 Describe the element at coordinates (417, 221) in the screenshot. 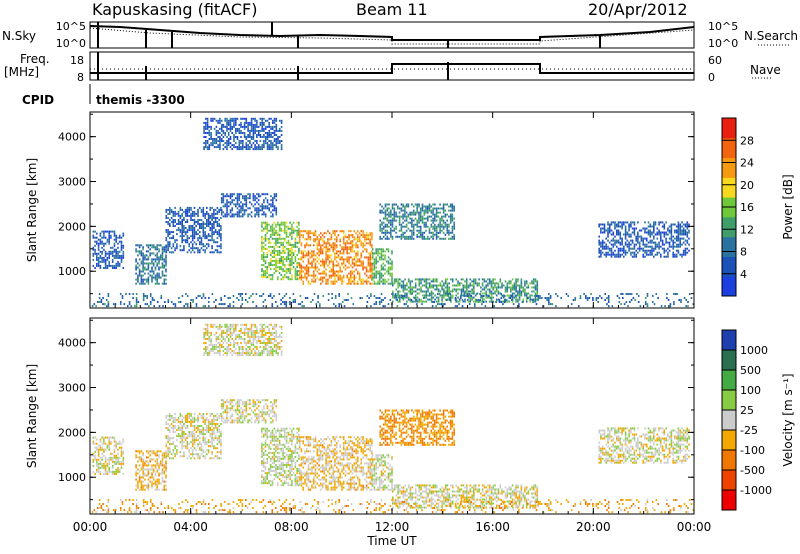

I see `region-power` at that location.